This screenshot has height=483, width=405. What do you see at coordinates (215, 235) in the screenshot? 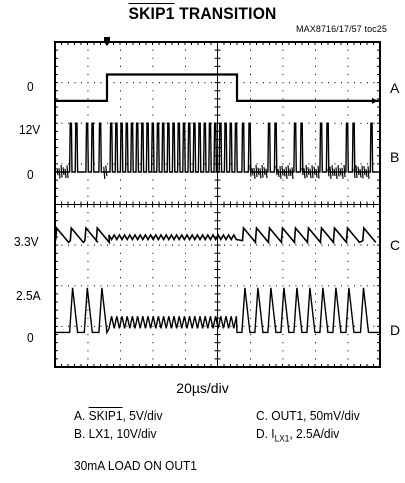
I see `trace-c-out1` at bounding box center [215, 235].